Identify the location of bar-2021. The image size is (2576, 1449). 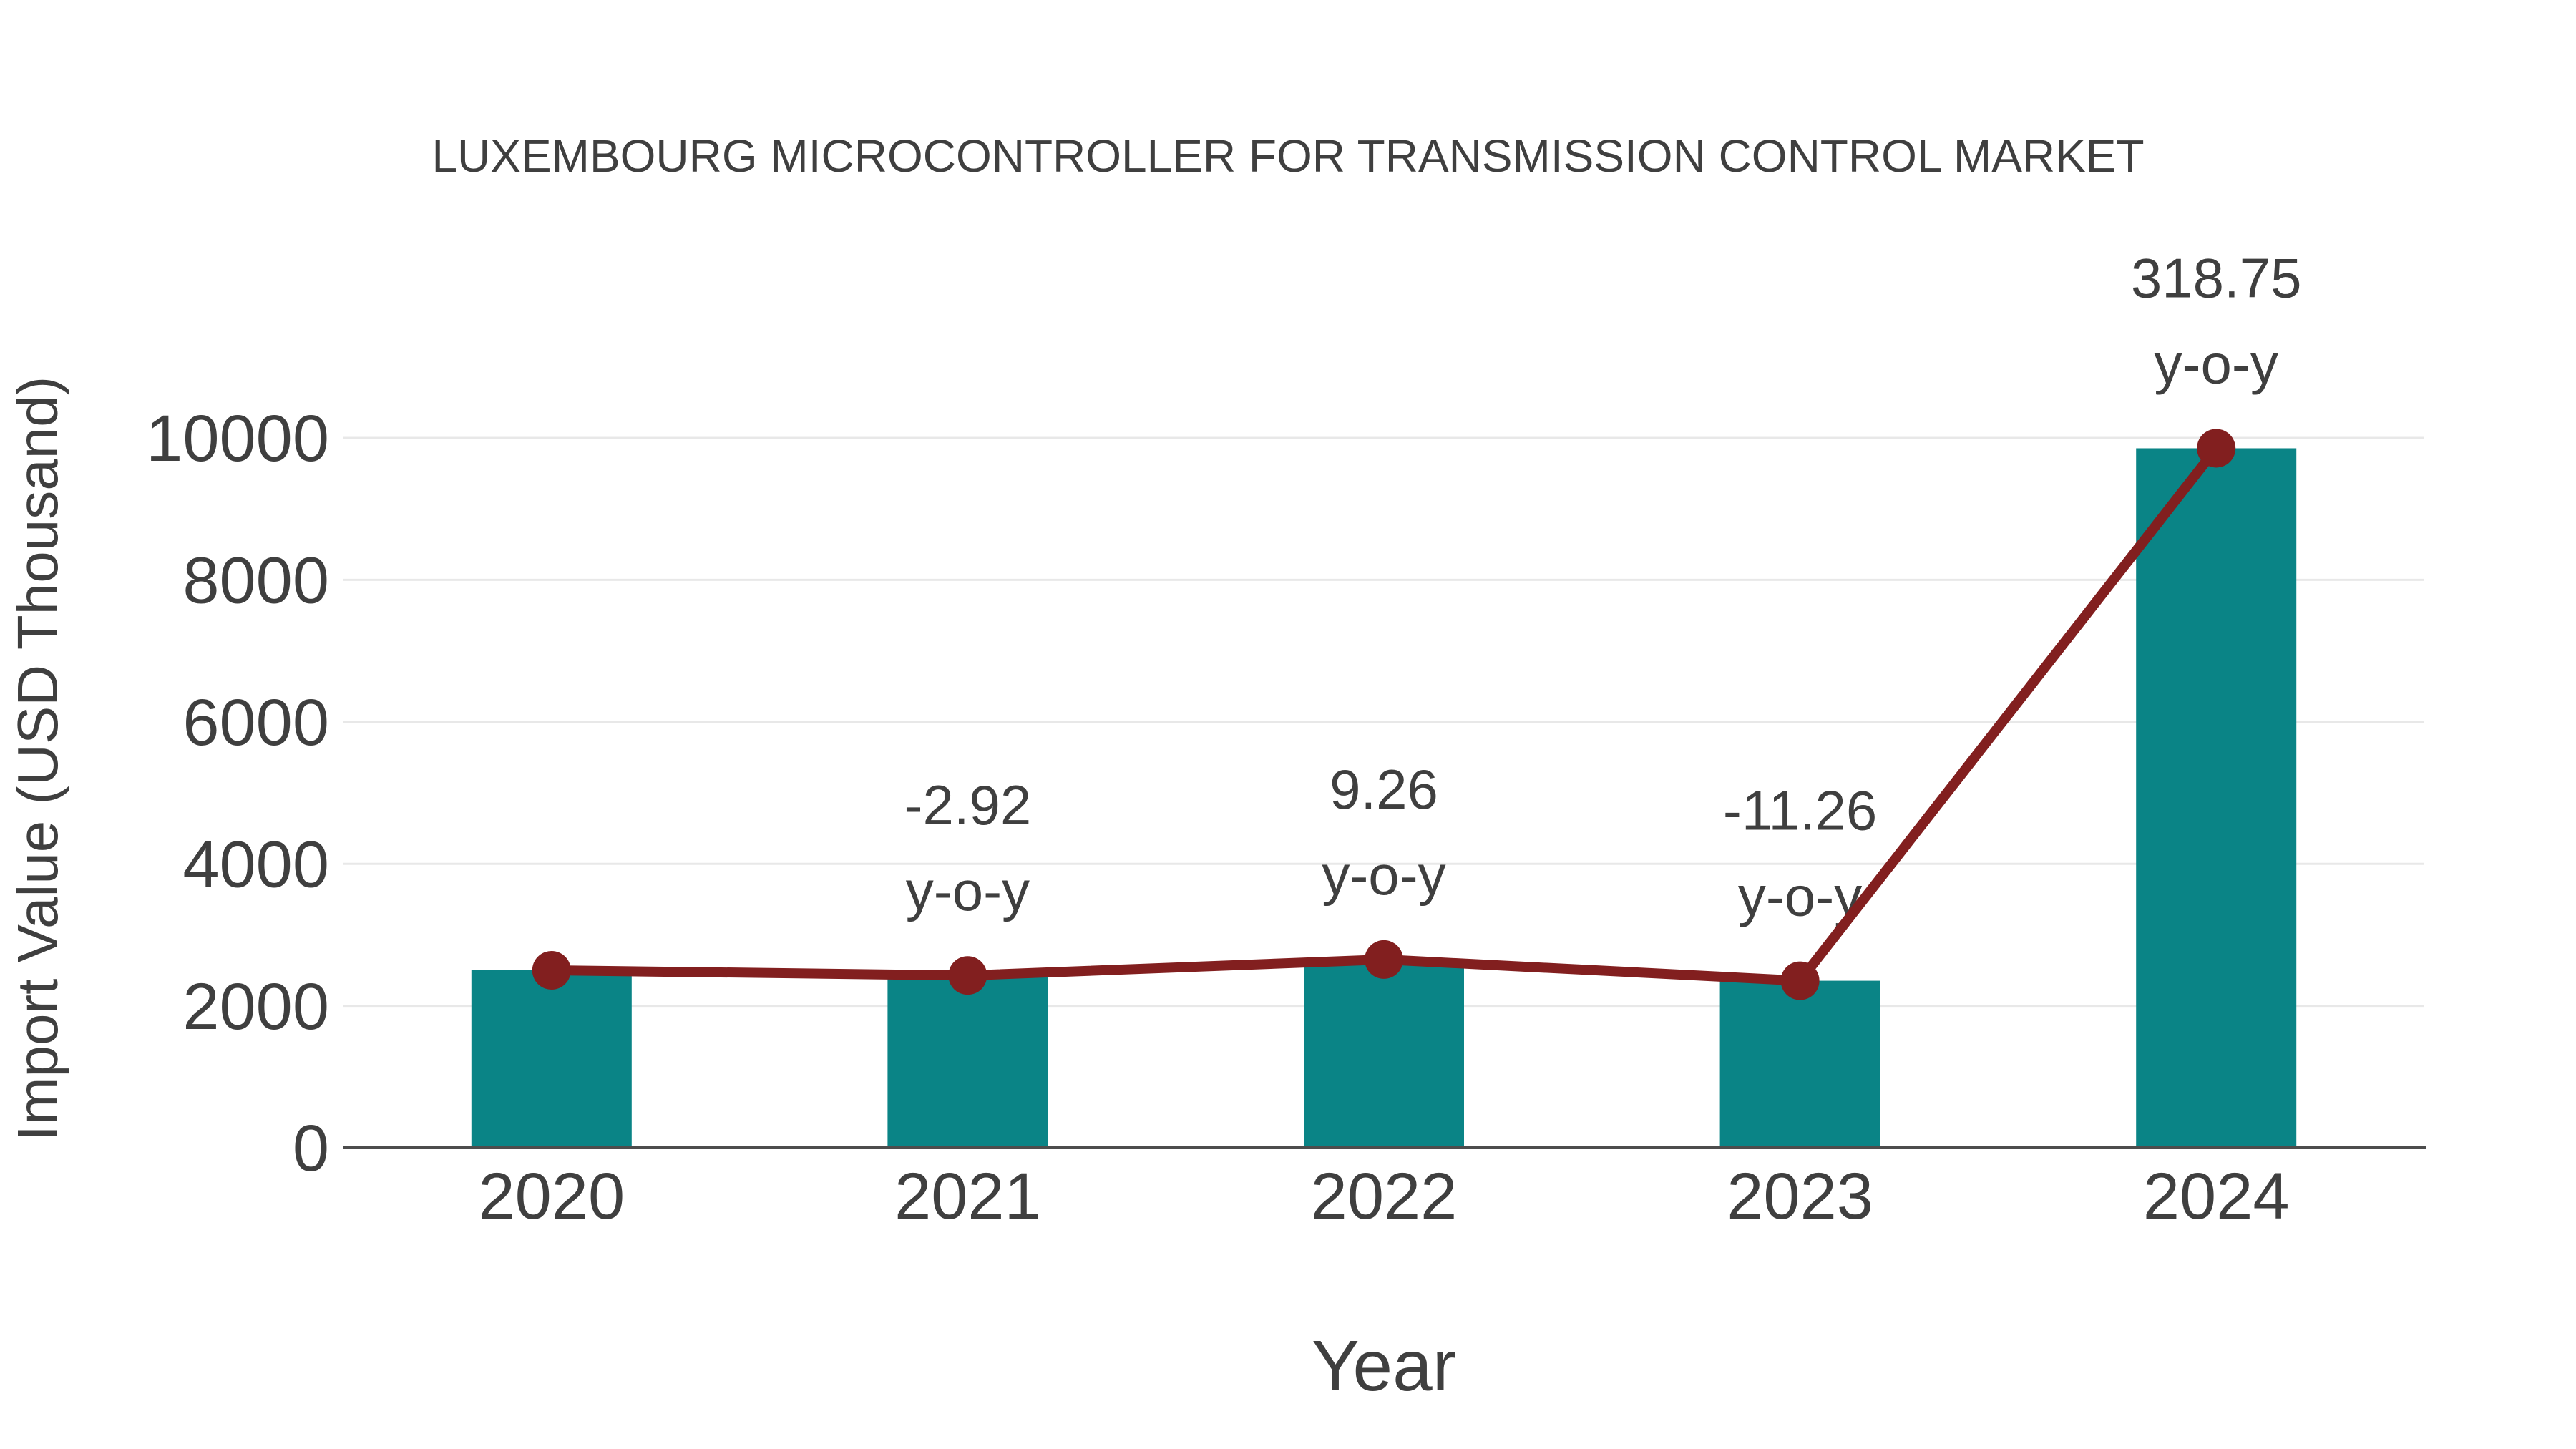
(967, 1061).